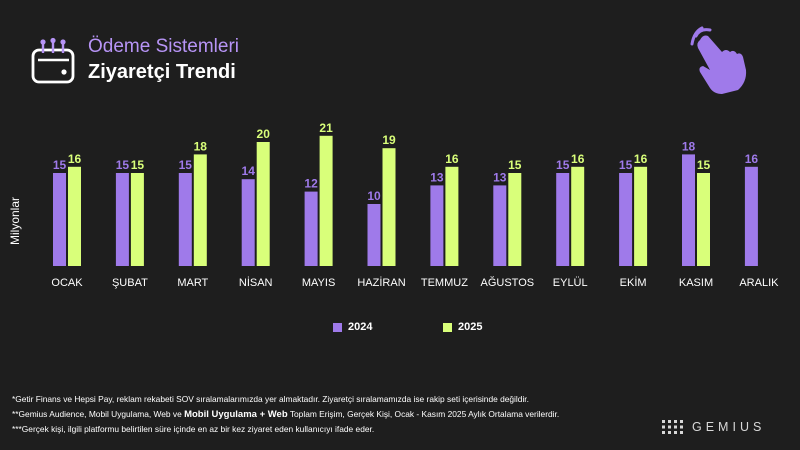 Image resolution: width=800 pixels, height=450 pixels. I want to click on x-tick-label-0: OCAK, so click(67, 283).